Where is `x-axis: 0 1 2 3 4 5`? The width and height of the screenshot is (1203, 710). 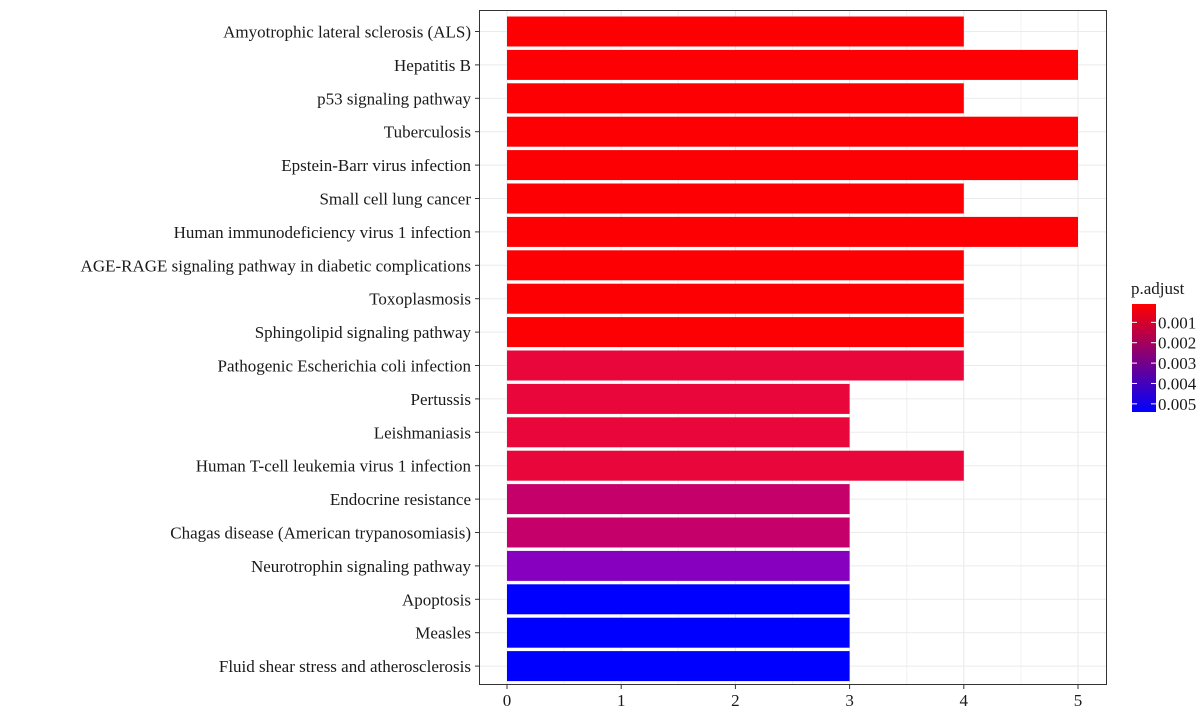 x-axis: 0 1 2 3 4 5 is located at coordinates (793, 697).